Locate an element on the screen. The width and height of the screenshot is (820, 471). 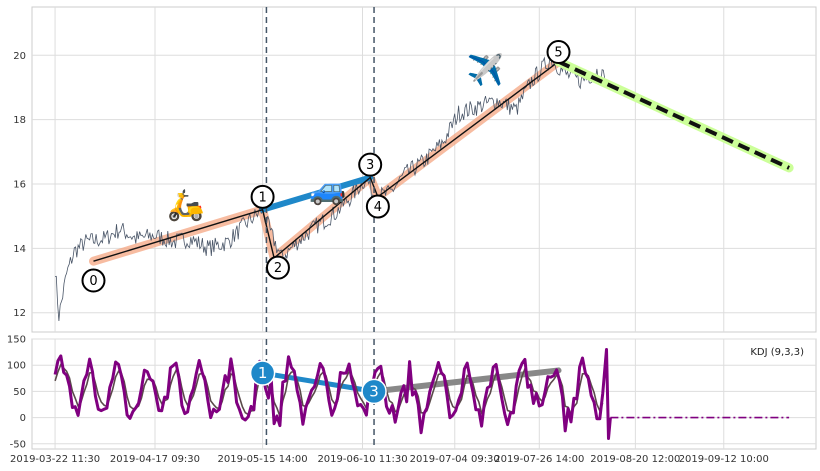
price-y-tick-label: 12 is located at coordinates (19, 313).